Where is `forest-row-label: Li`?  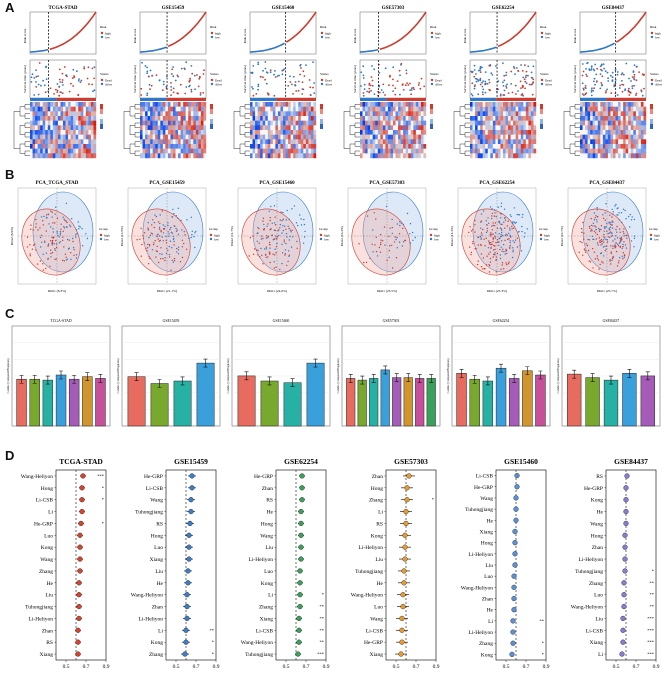 forest-row-label: Li is located at coordinates (380, 513).